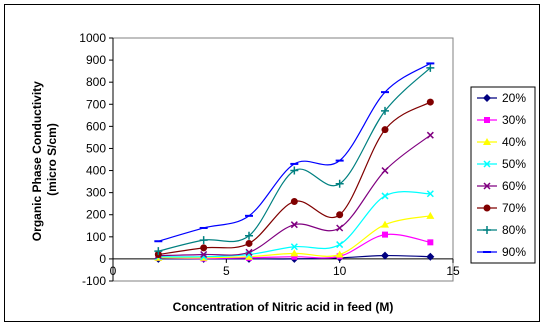 This screenshot has width=546, height=328. Describe the element at coordinates (514, 164) in the screenshot. I see `legend-label: 50%` at that location.